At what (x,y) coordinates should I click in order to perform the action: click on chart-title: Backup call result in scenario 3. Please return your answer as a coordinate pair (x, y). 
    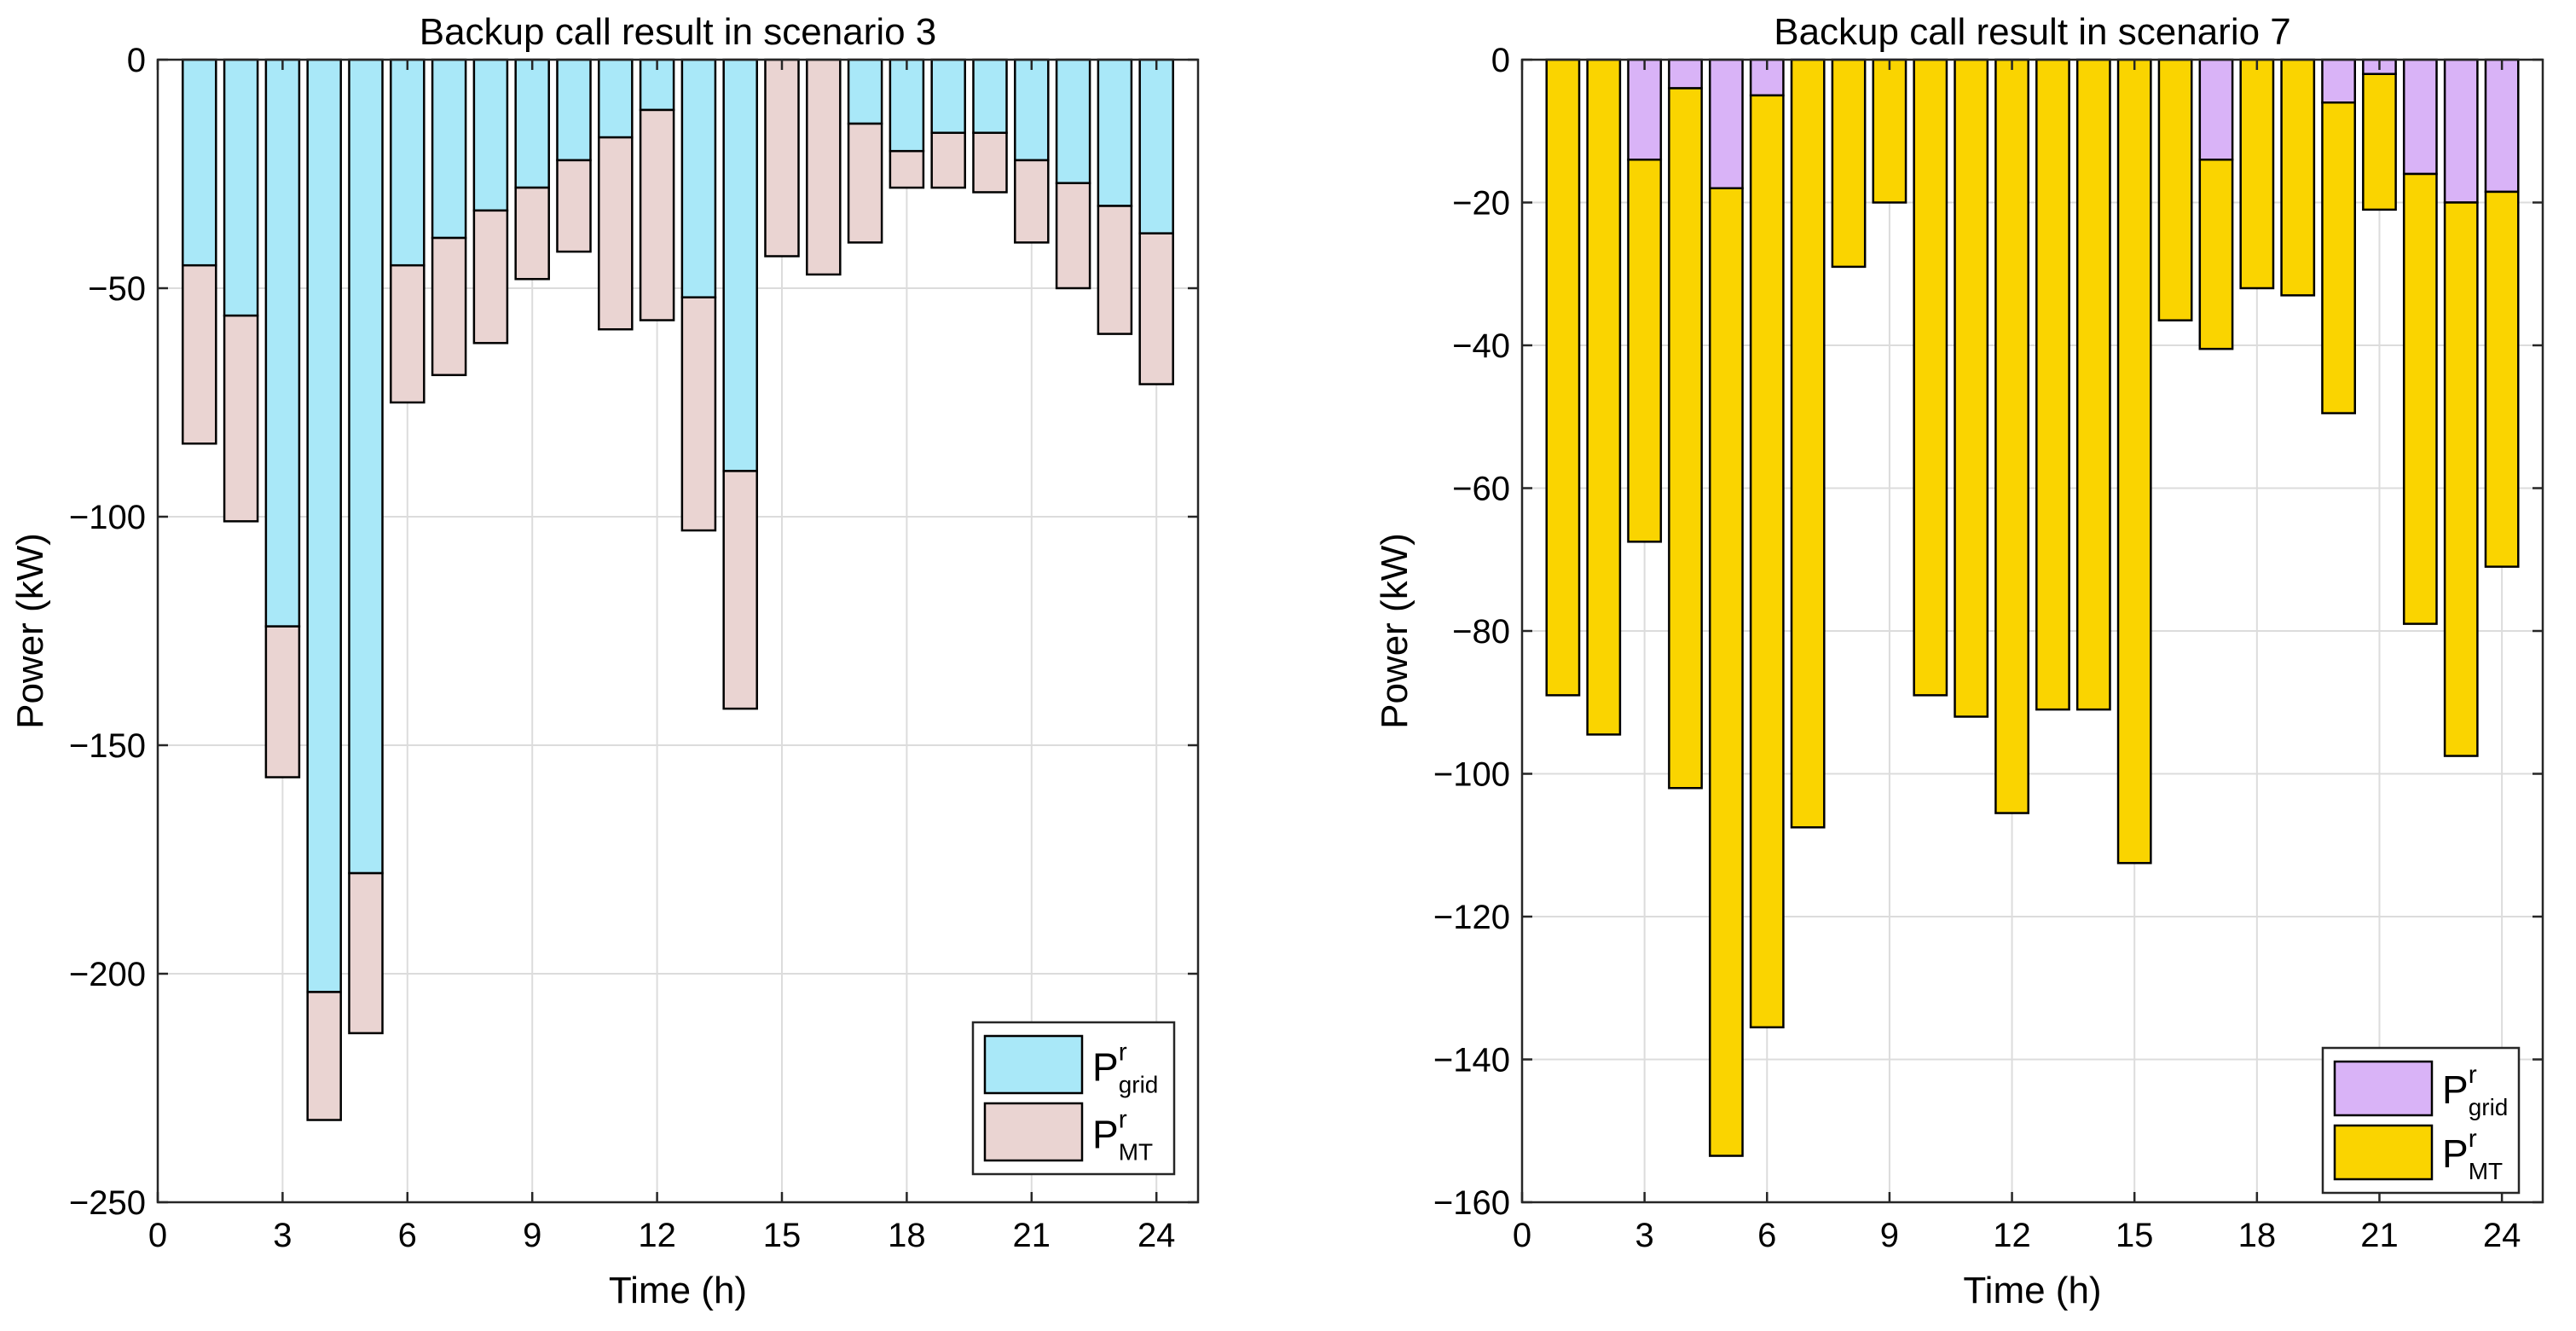
    Looking at the image, I should click on (678, 32).